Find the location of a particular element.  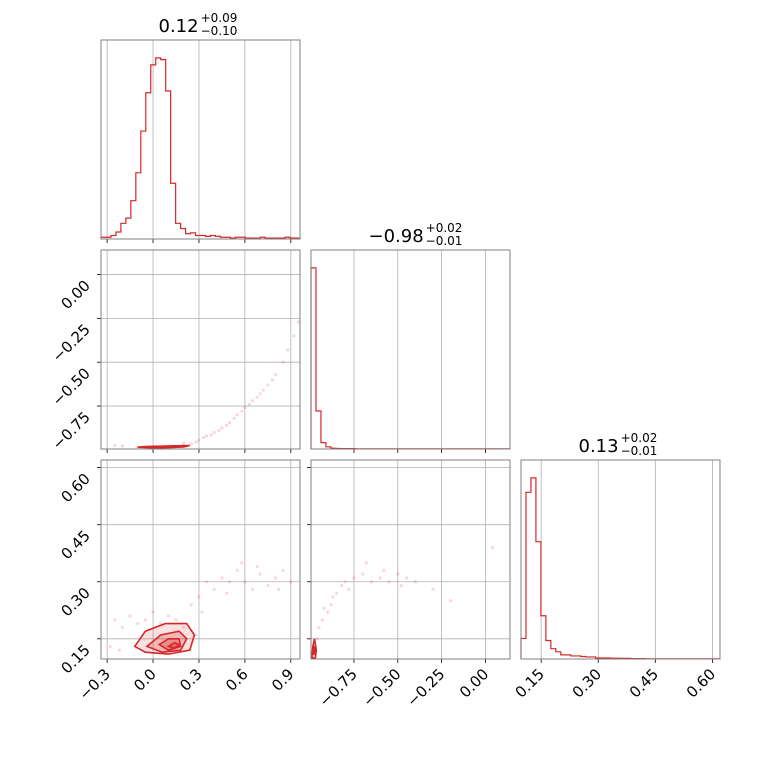

histogram-p1 is located at coordinates (200, 148).